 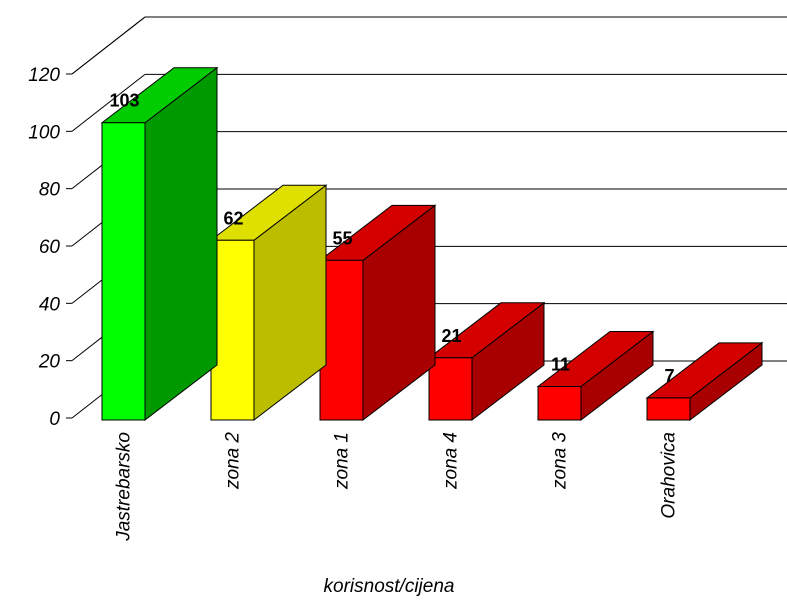 What do you see at coordinates (233, 218) in the screenshot?
I see `data-label: 62` at bounding box center [233, 218].